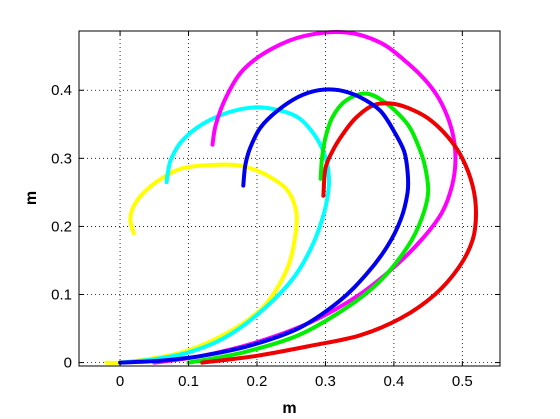 This screenshot has height=419, width=560. Describe the element at coordinates (61, 158) in the screenshot. I see `y-tick-label: 0.3` at that location.